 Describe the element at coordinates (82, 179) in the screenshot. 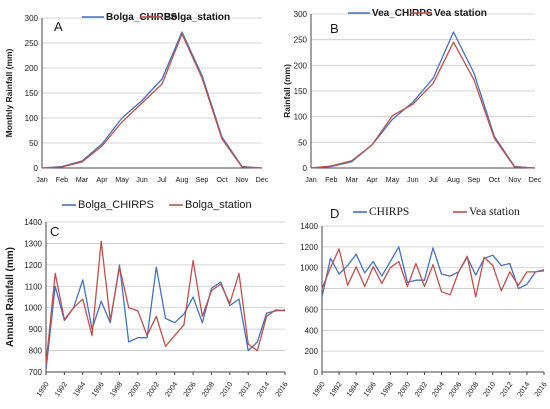

I see `x-tick-label: Mar` at that location.